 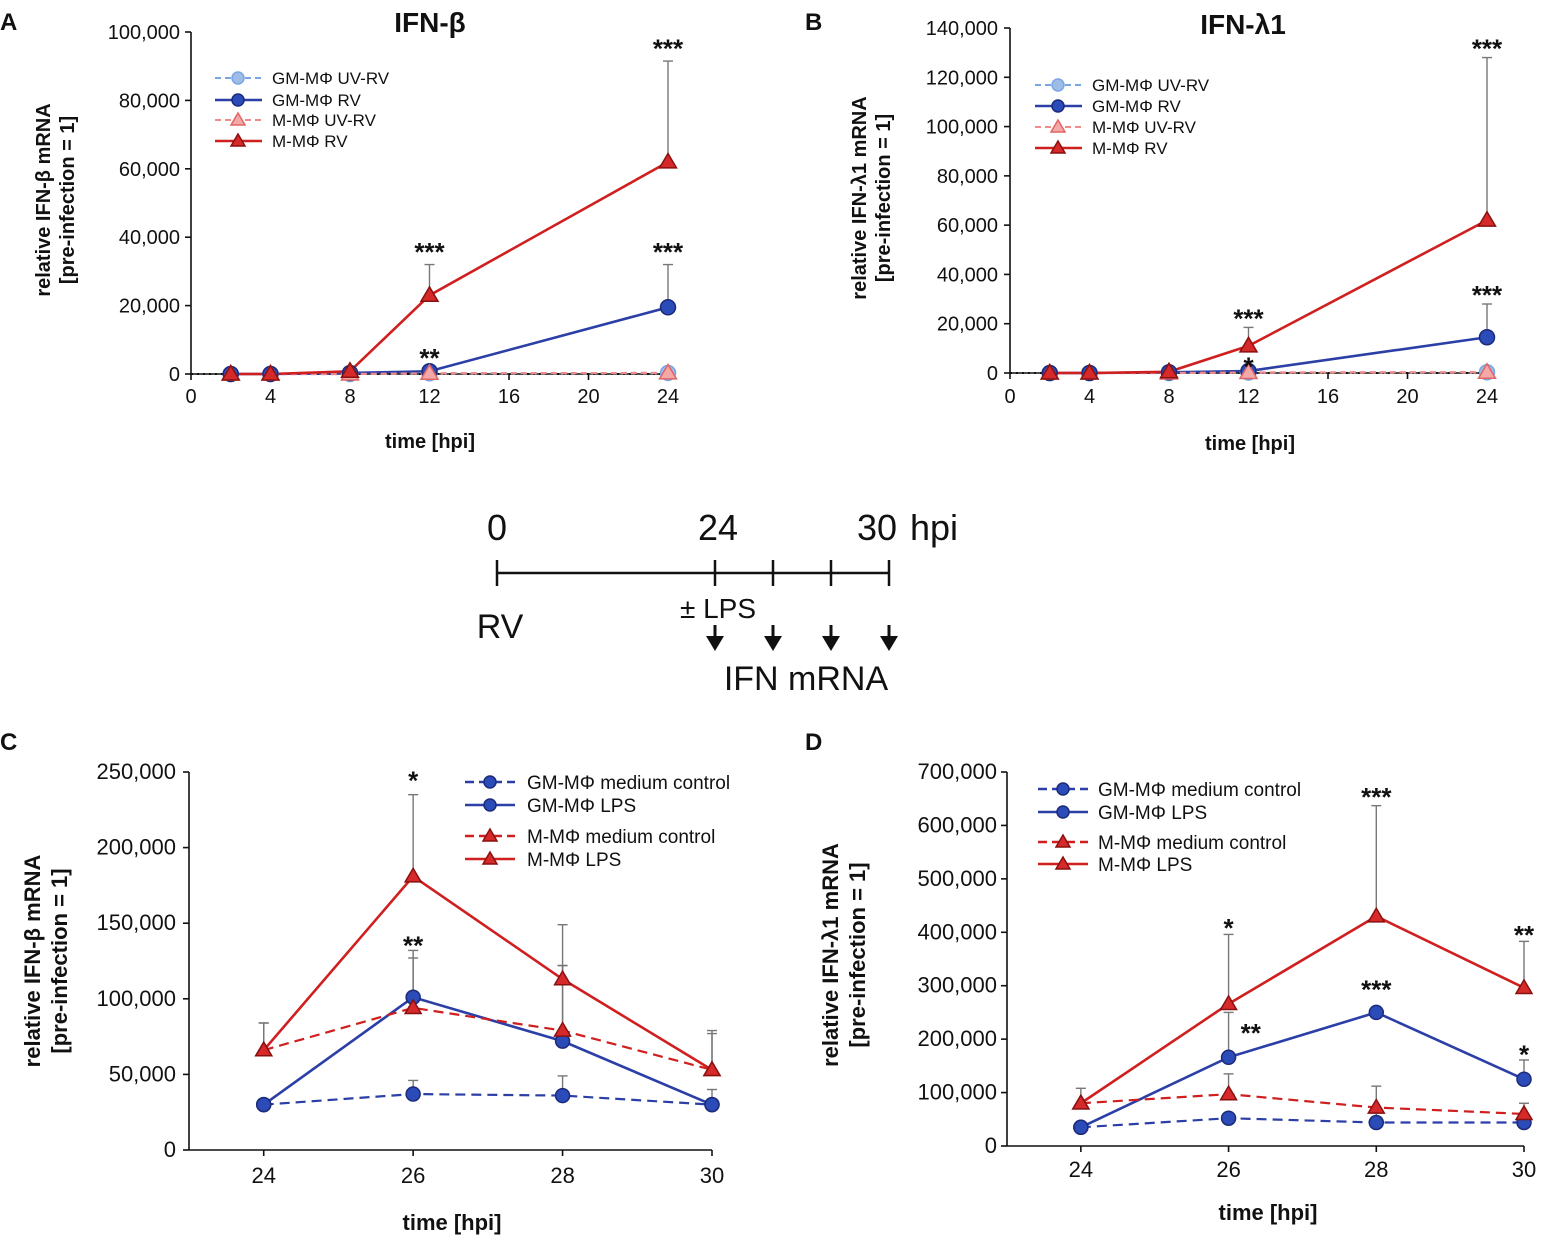 I want to click on timeline-unit: hpi, so click(x=934, y=527).